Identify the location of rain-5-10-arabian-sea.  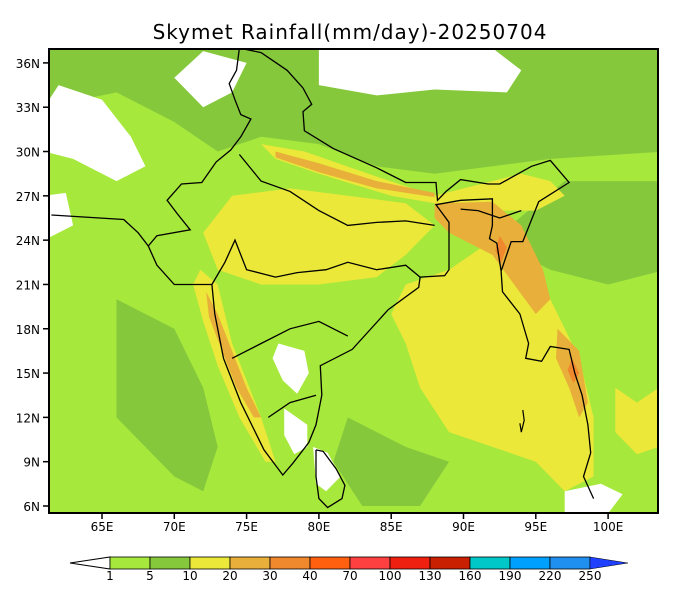
(167, 395).